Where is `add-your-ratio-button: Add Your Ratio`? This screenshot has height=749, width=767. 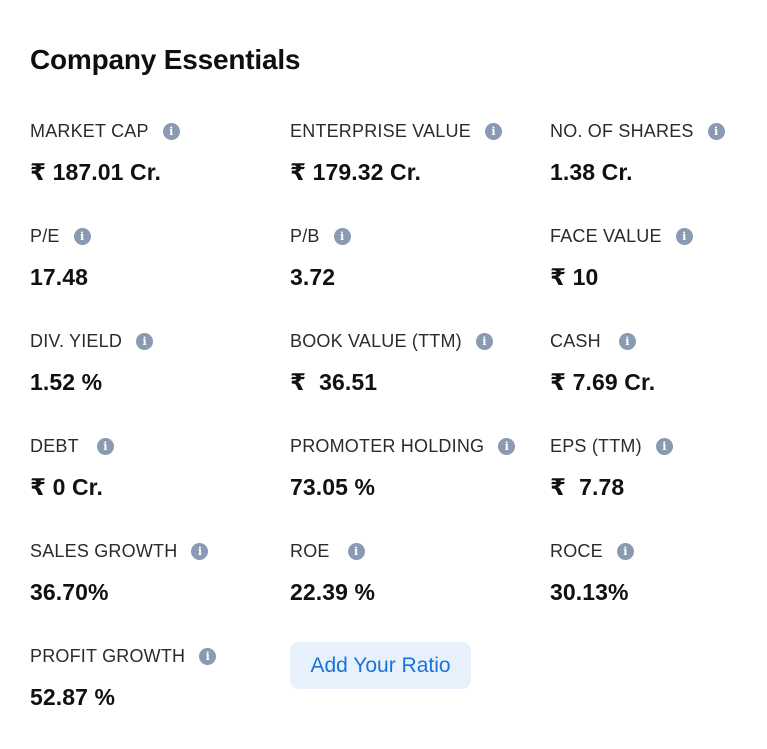 add-your-ratio-button: Add Your Ratio is located at coordinates (380, 665).